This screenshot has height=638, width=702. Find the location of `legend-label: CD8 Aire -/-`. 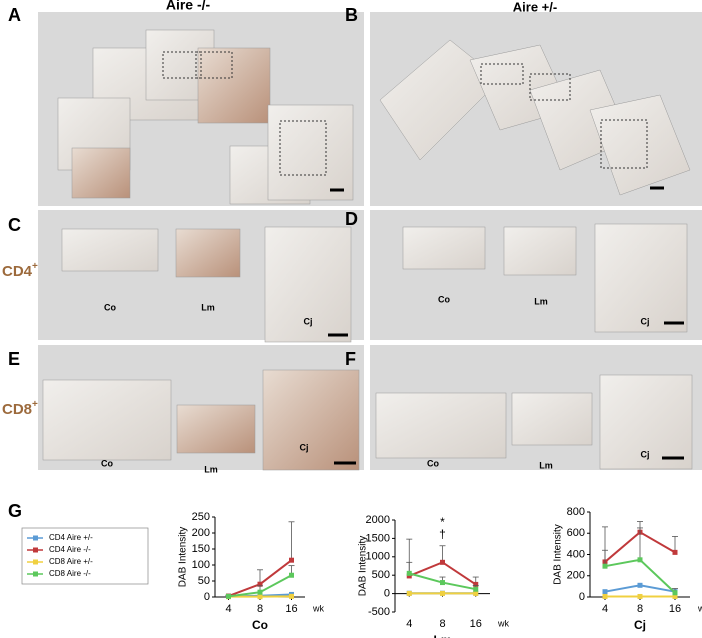

legend-label: CD8 Aire -/- is located at coordinates (70, 573).